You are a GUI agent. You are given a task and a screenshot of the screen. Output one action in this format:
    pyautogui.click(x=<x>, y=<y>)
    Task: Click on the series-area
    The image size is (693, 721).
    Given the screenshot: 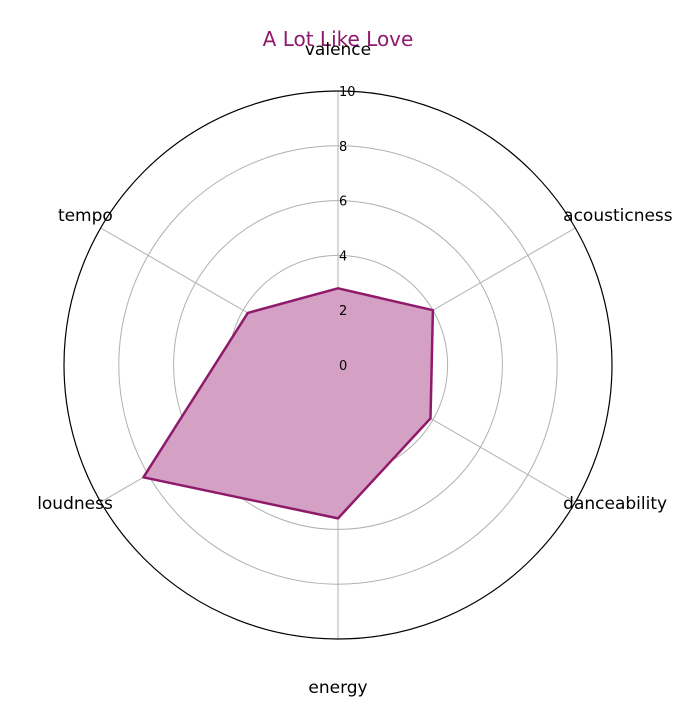 What is the action you would take?
    pyautogui.click(x=288, y=403)
    